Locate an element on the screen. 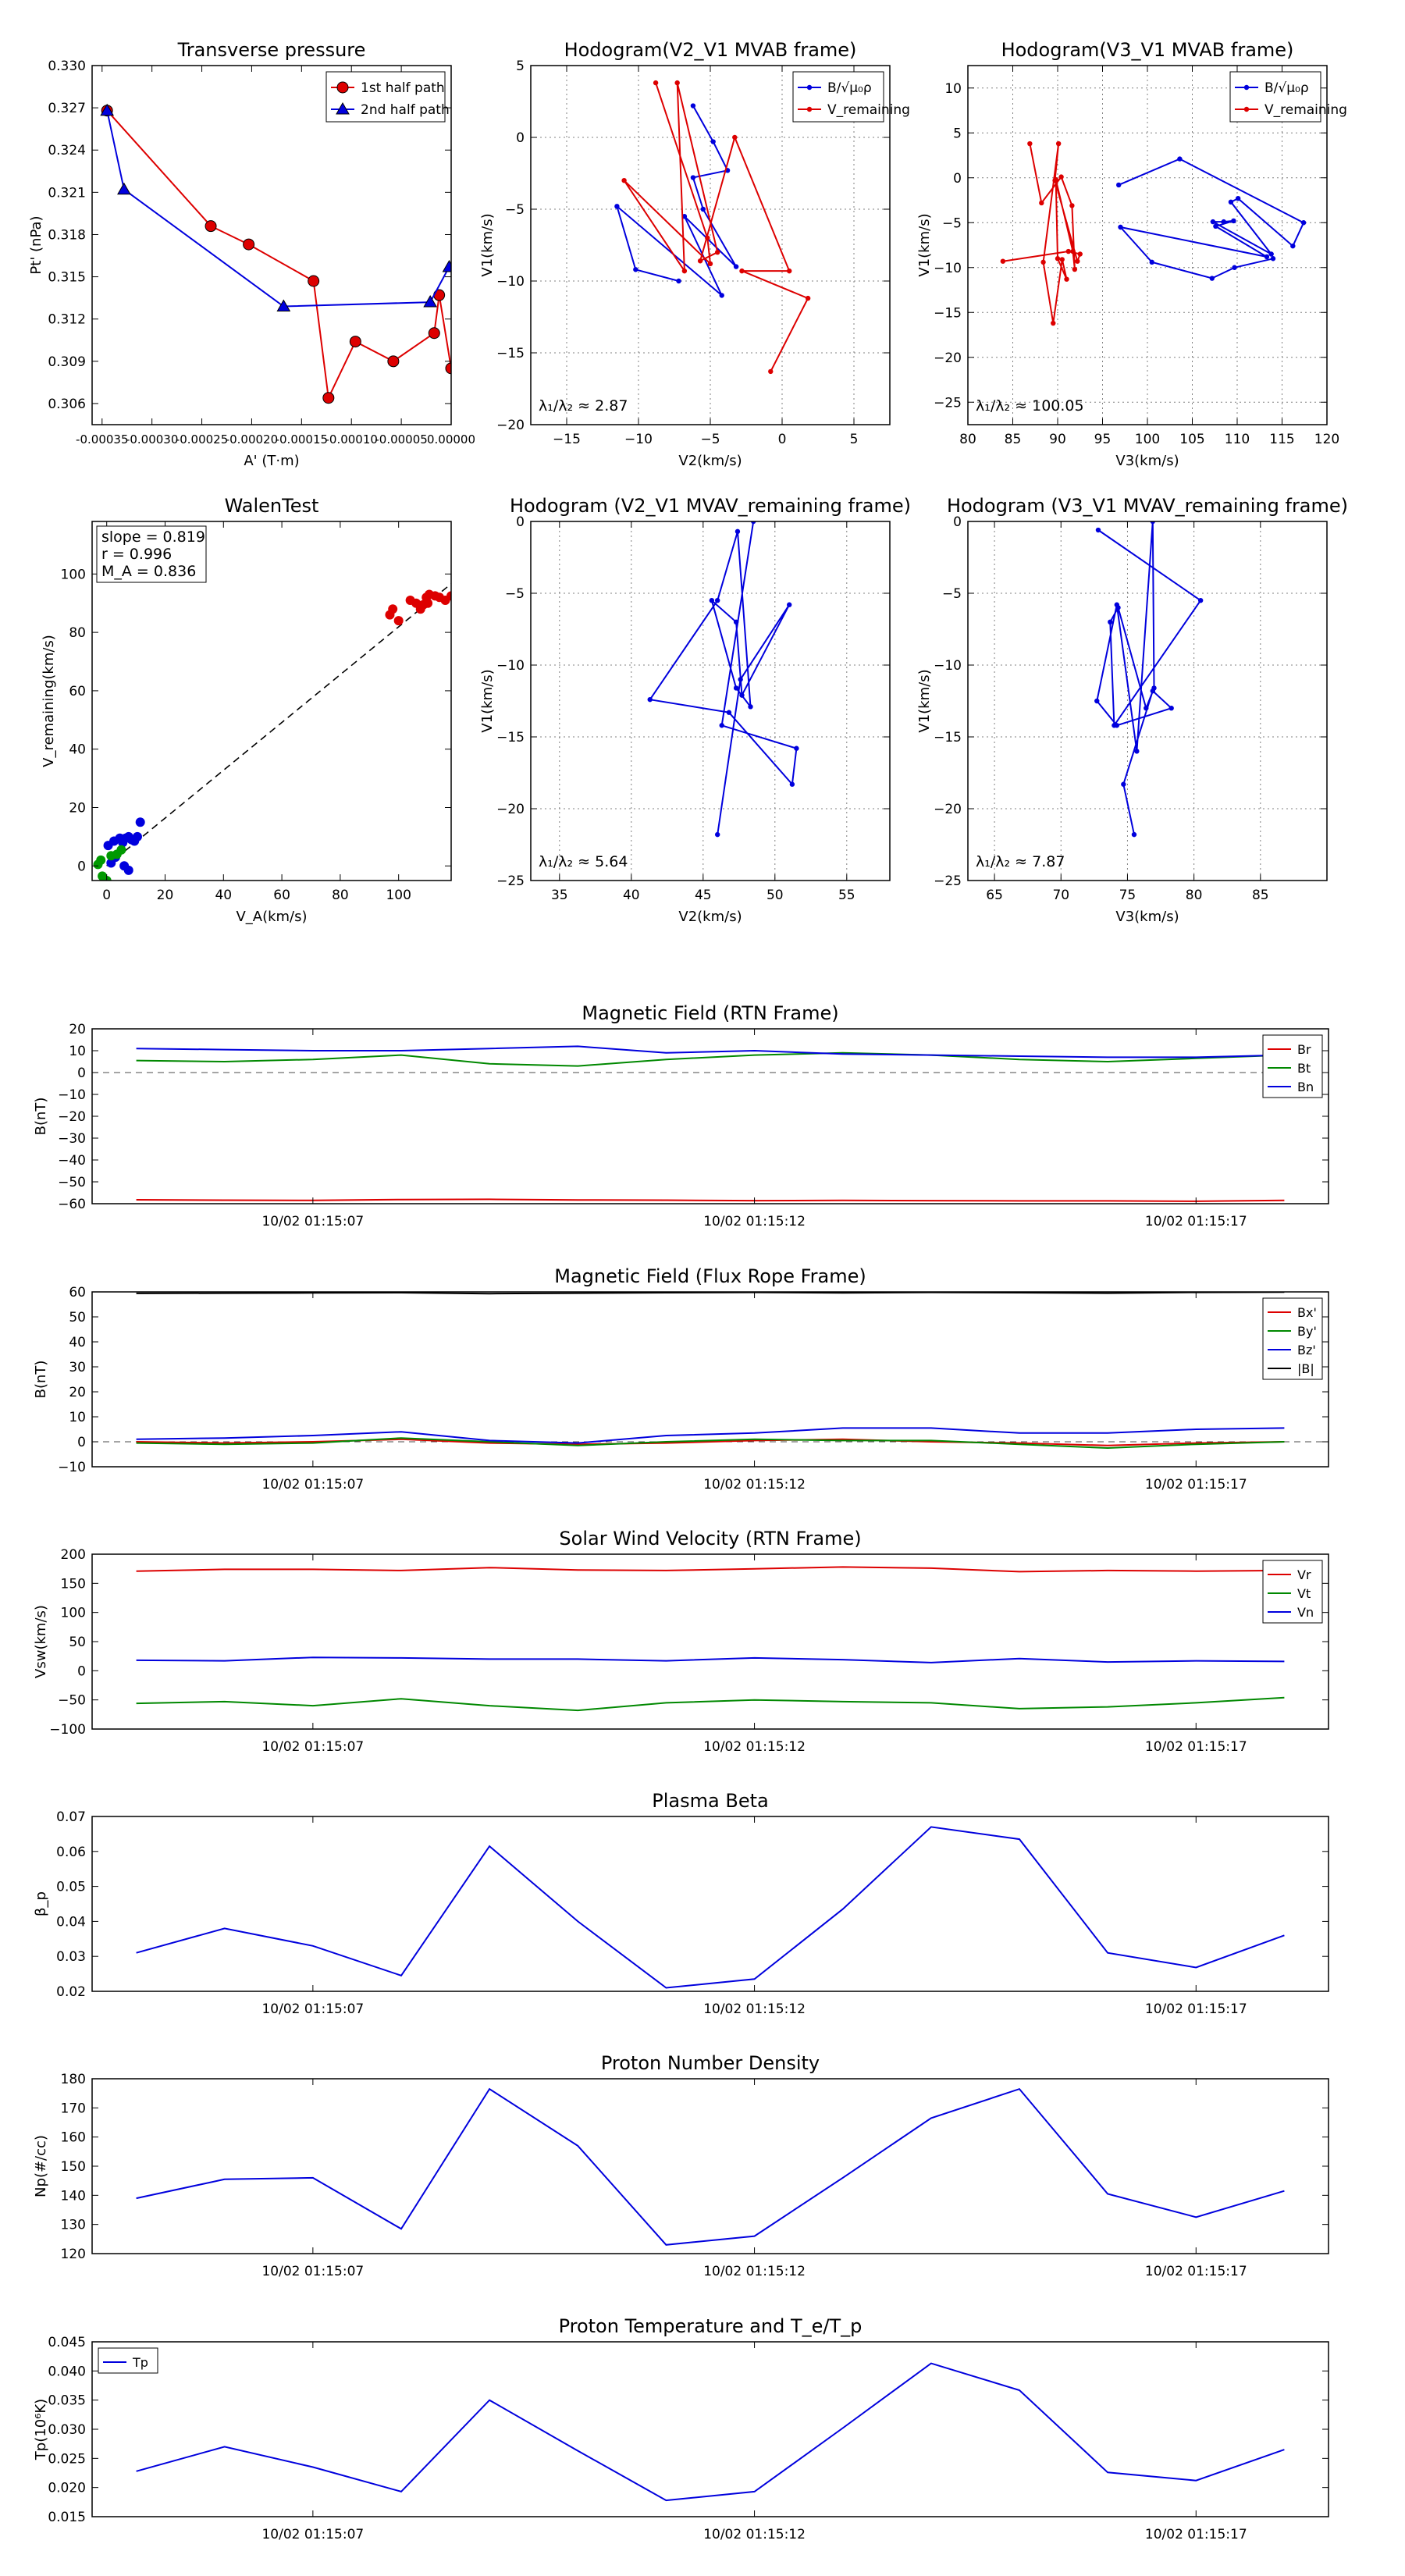  series-beta is located at coordinates (711, 1907).